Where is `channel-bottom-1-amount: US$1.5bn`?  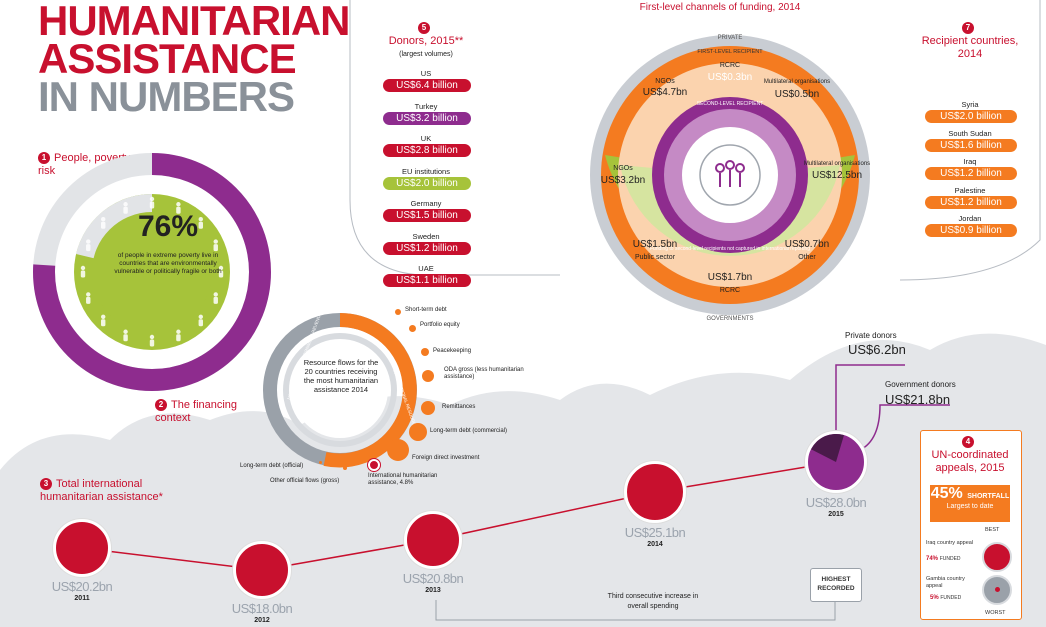
channel-bottom-1-amount: US$1.5bn is located at coordinates (655, 244).